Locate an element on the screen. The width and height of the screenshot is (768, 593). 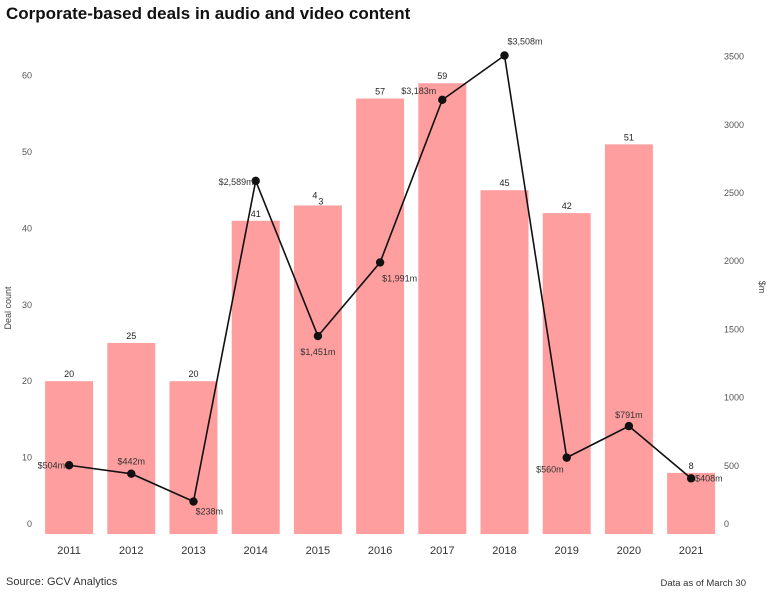
x-tick-2018: 2018 is located at coordinates (504, 551).